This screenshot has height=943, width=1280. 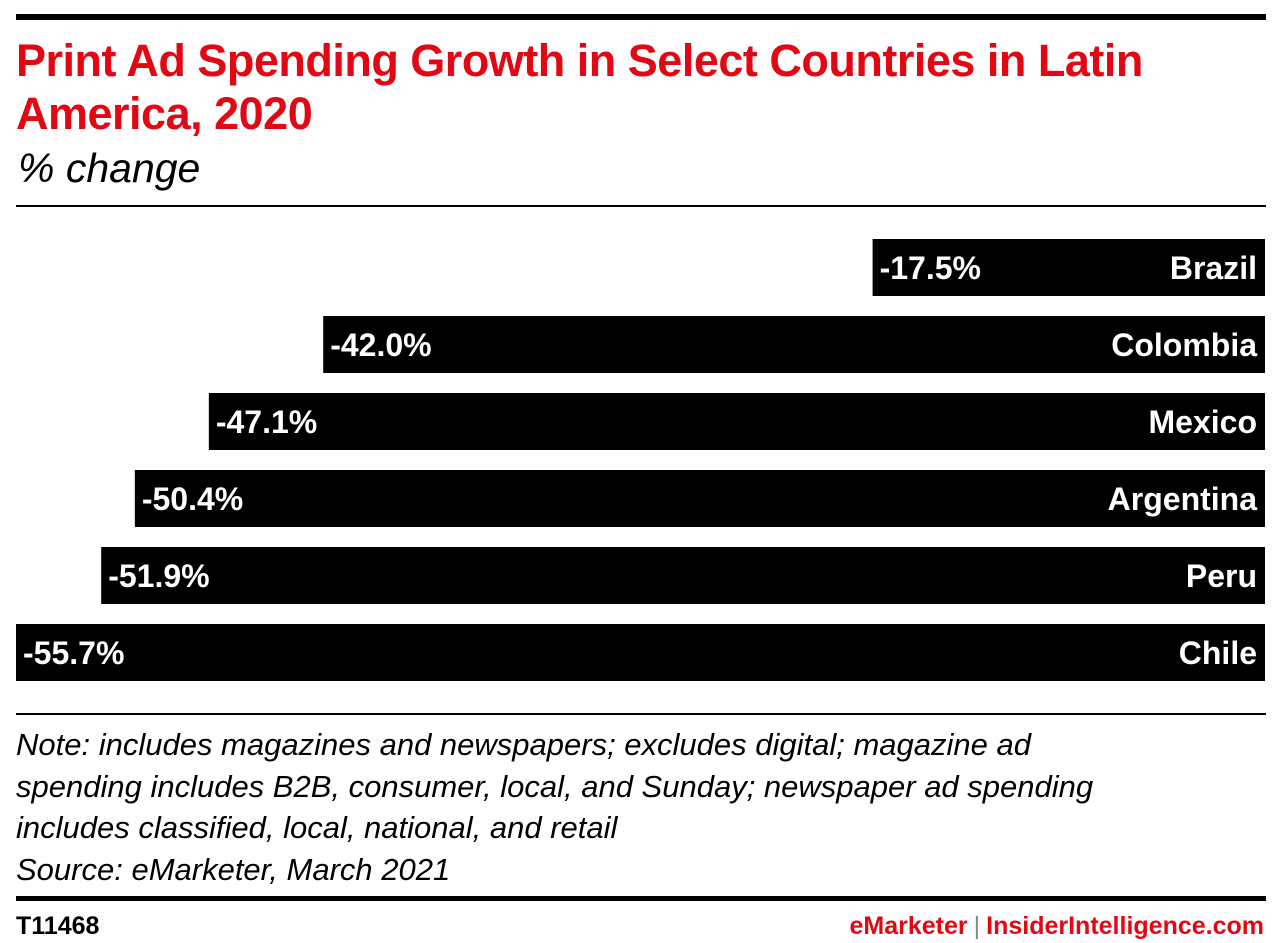 What do you see at coordinates (930, 268) in the screenshot?
I see `data-label-brazil: -17.5%` at bounding box center [930, 268].